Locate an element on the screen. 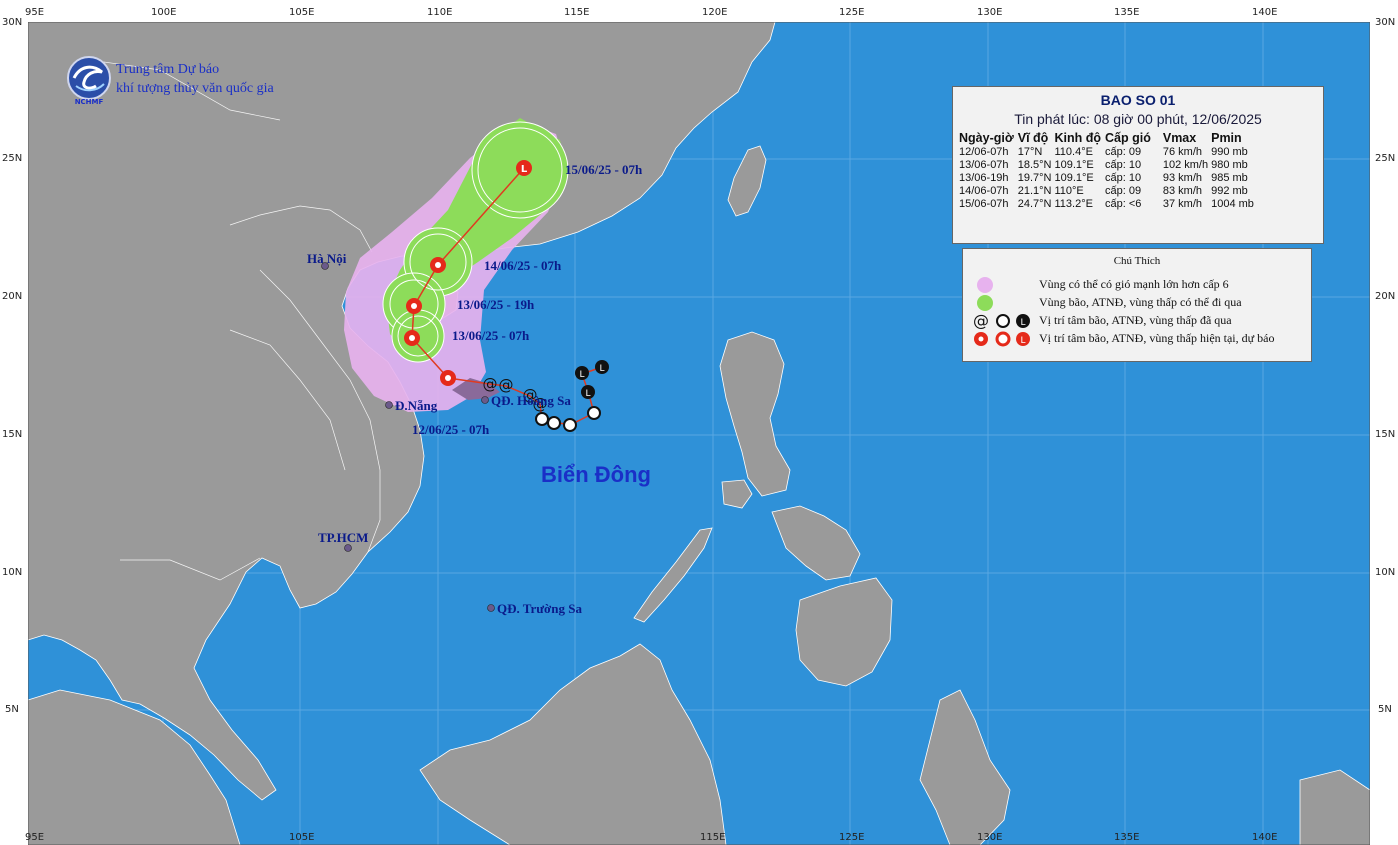  table-header: Vmax is located at coordinates (1179, 138).